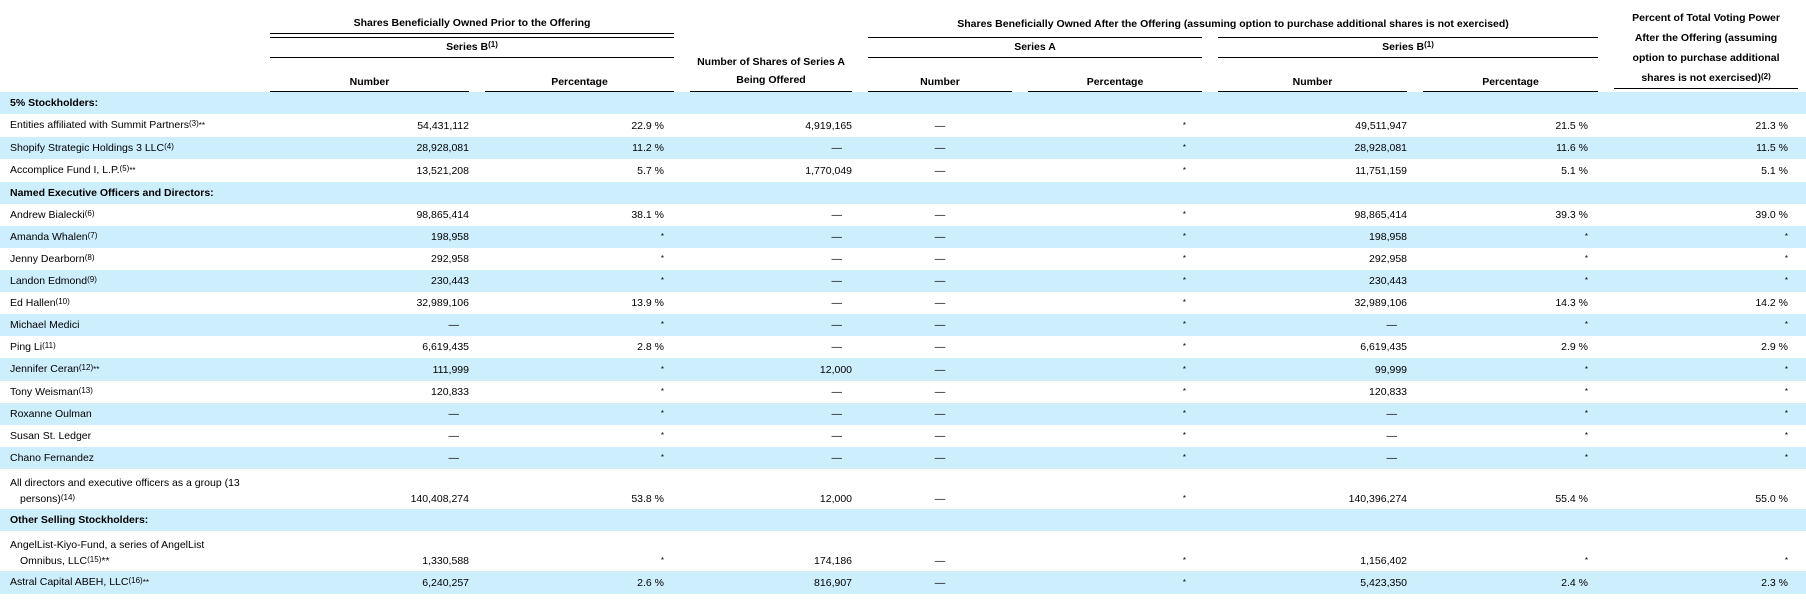 This screenshot has width=1806, height=601. I want to click on series-b-after-number-cell: 28,928,081, so click(1313, 148).